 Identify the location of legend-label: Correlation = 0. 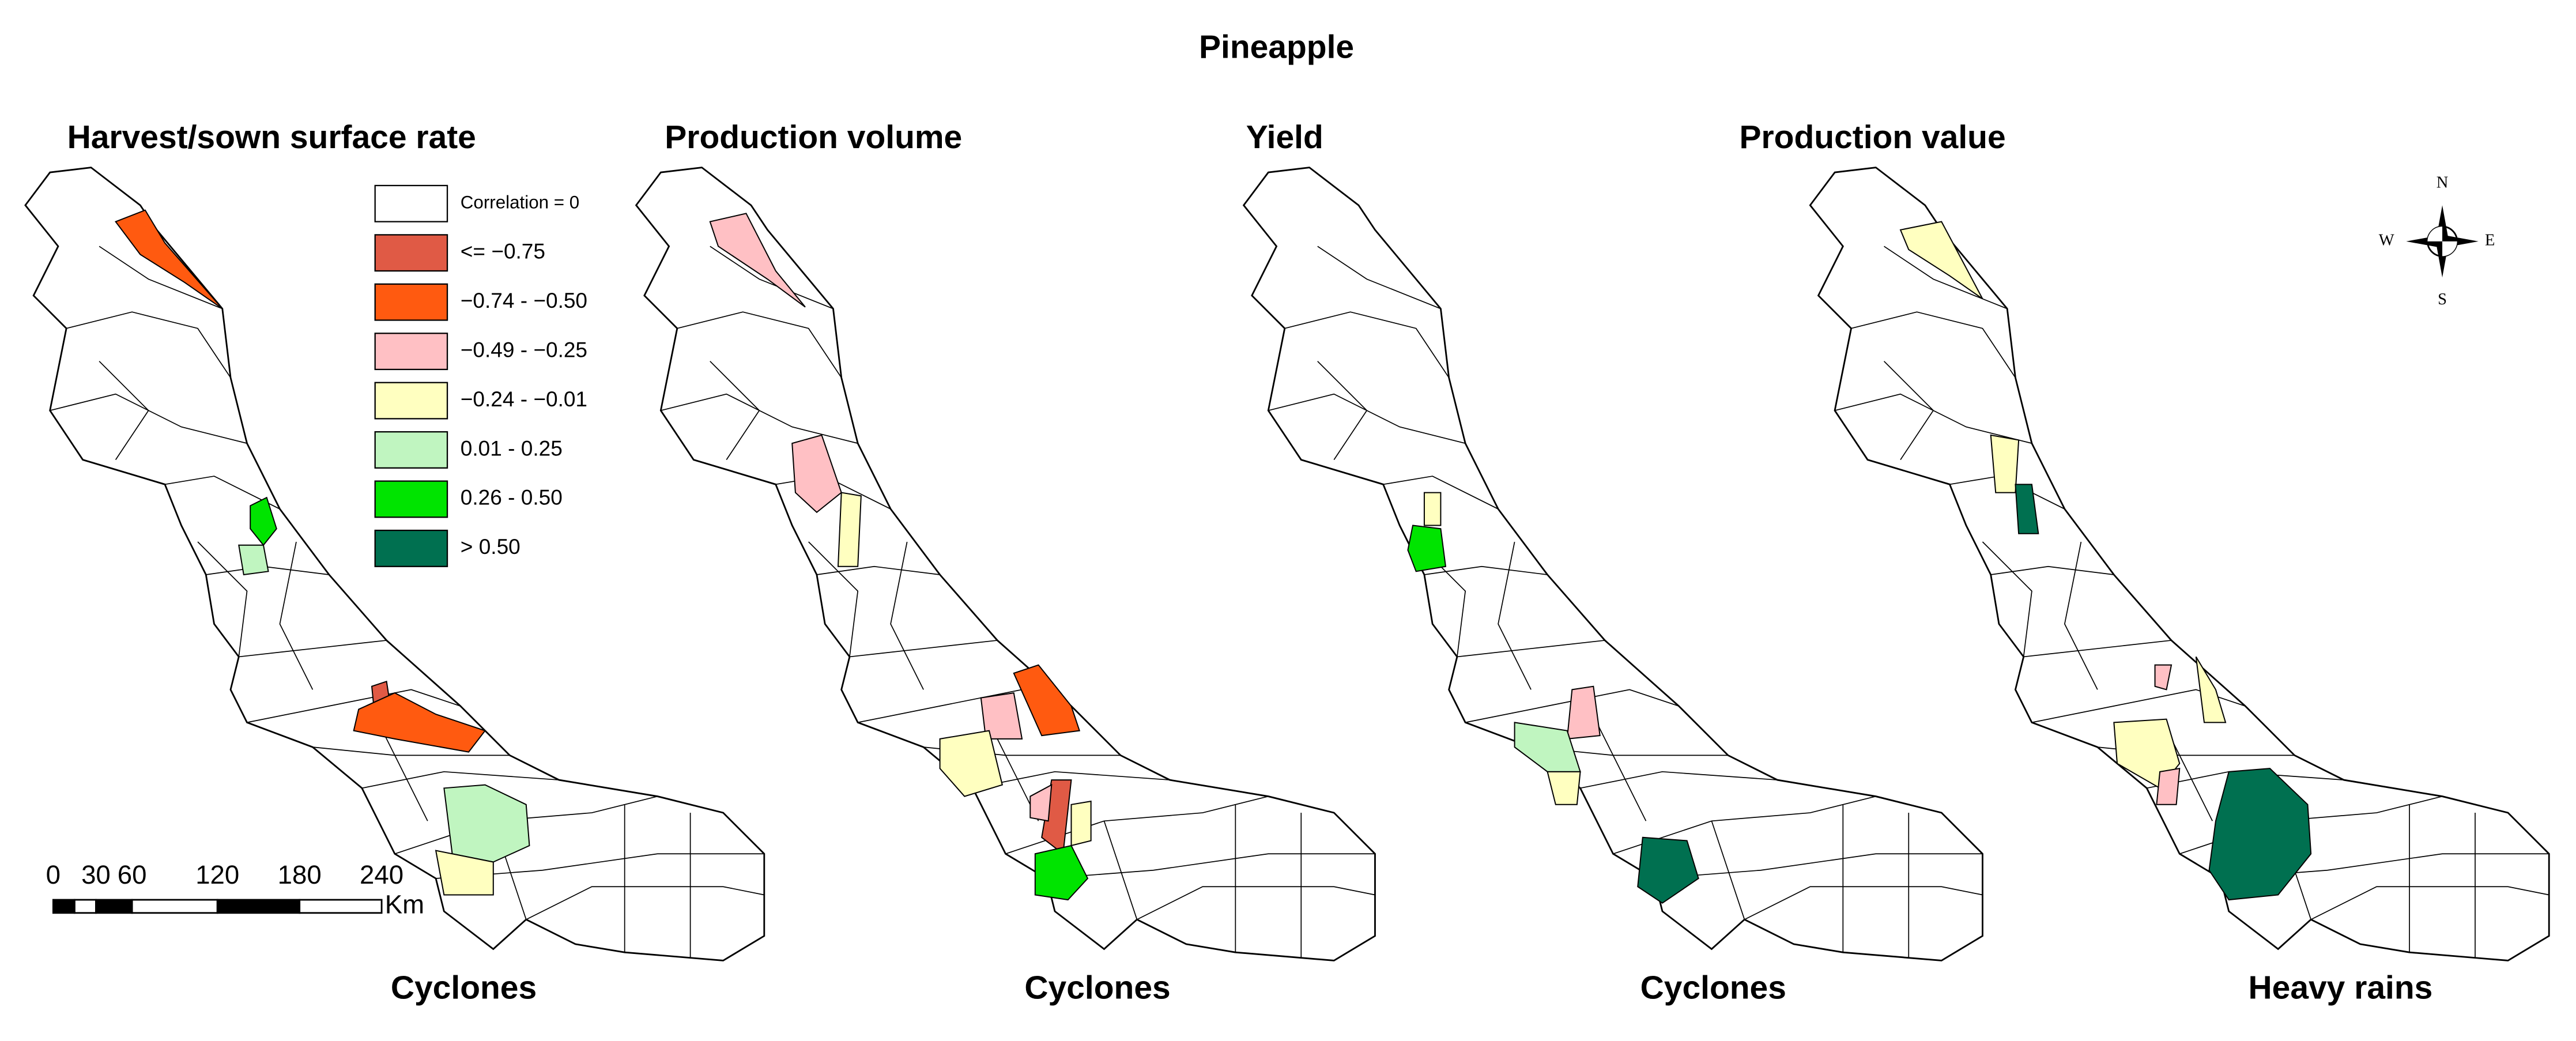
(520, 203).